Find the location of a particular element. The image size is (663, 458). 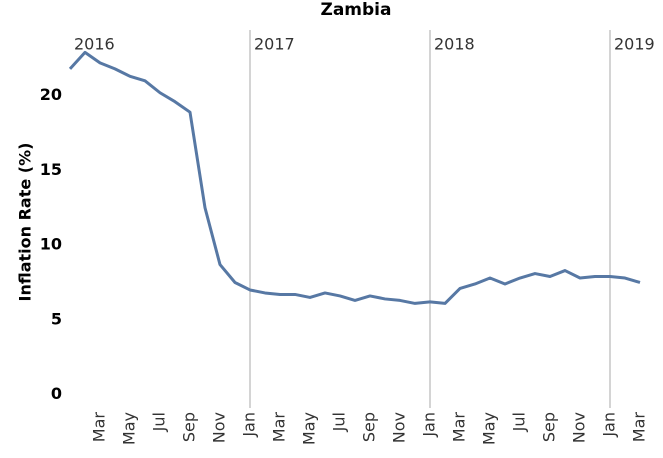

y-axis-label: Inflation Rate (%) is located at coordinates (25, 222).